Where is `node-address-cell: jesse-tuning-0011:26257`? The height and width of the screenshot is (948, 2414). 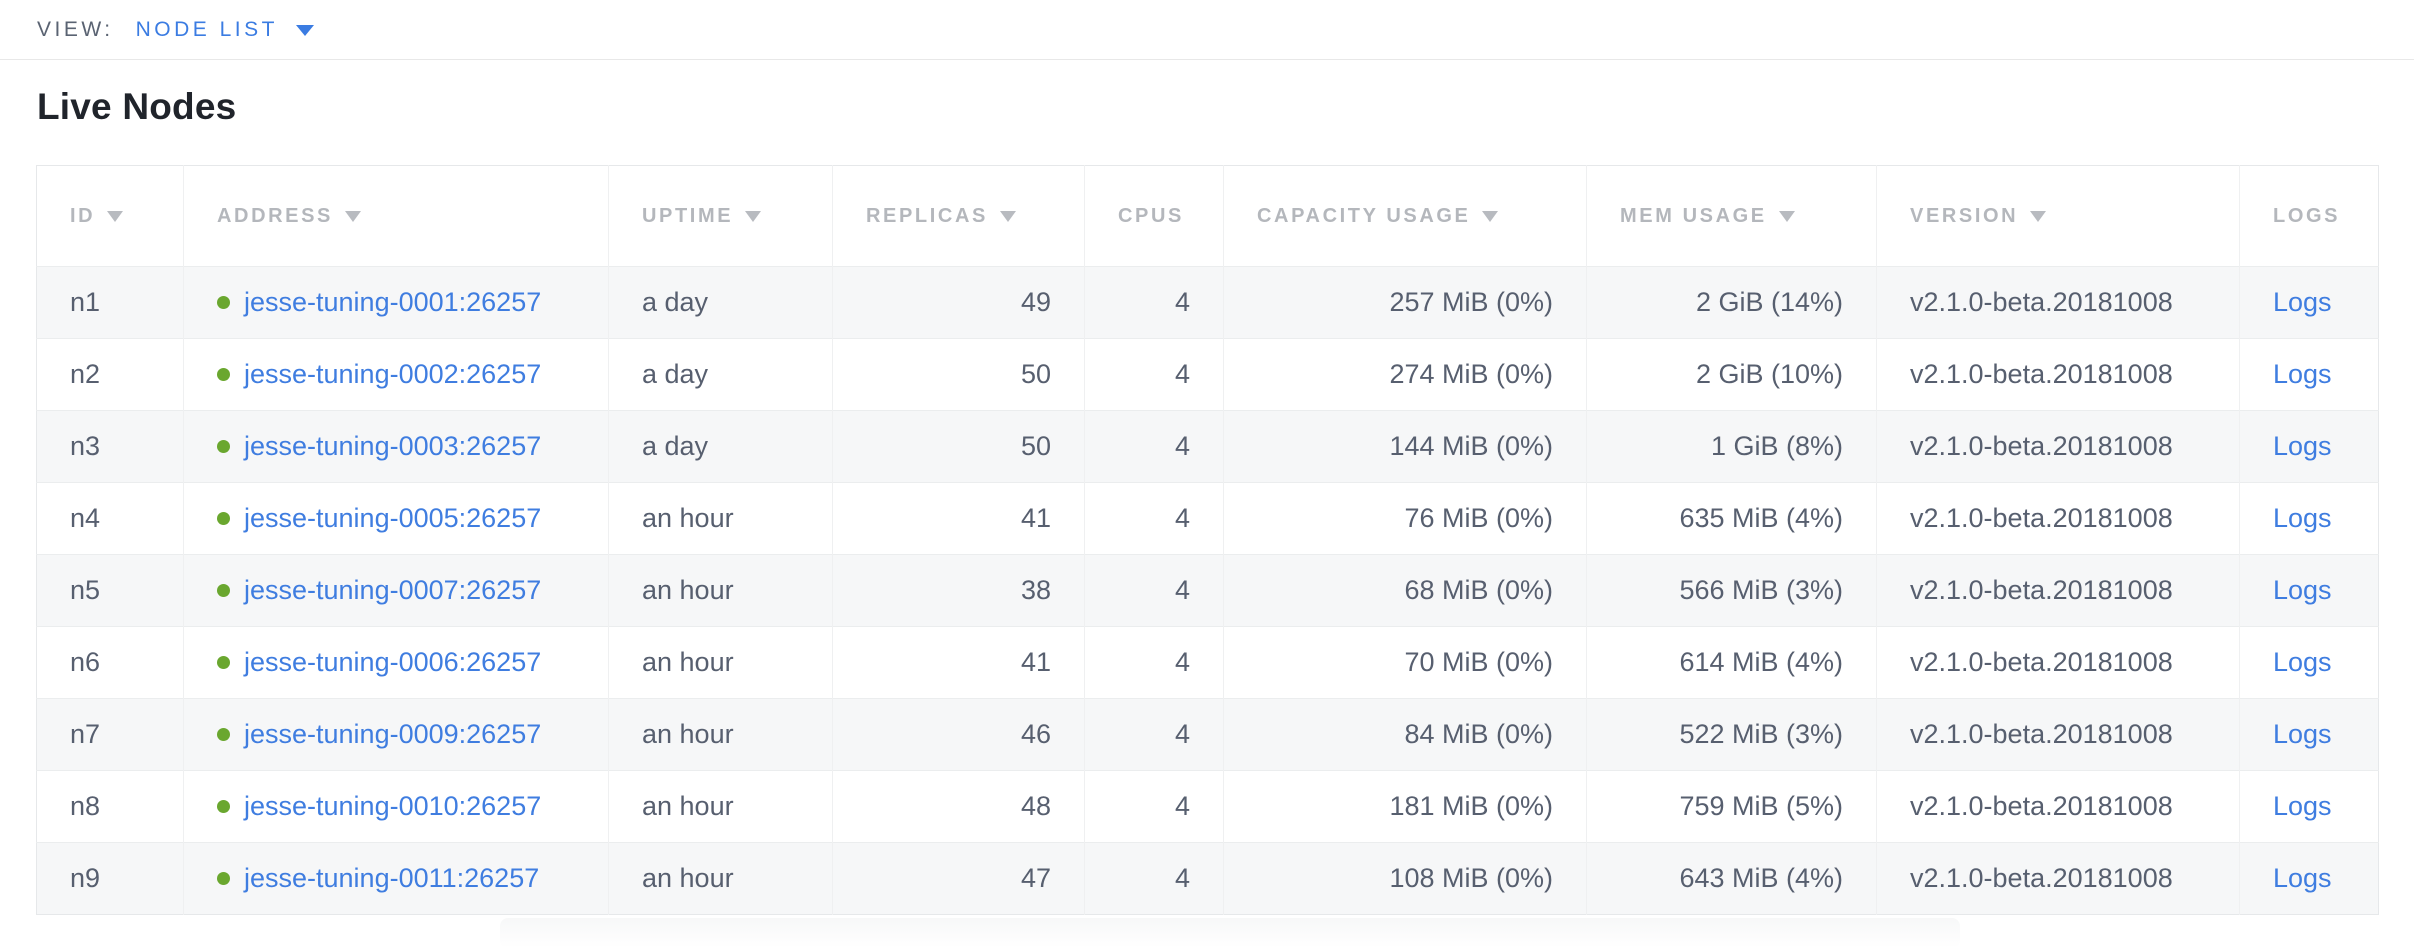
node-address-cell: jesse-tuning-0011:26257 is located at coordinates (396, 878).